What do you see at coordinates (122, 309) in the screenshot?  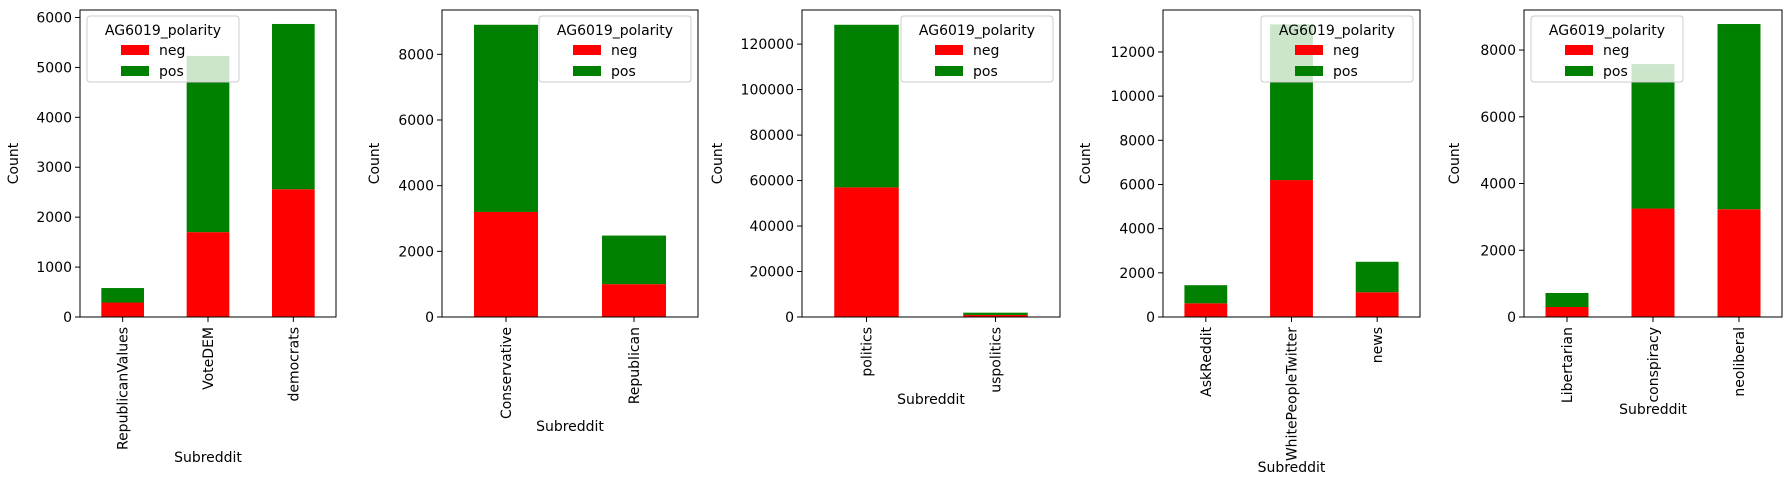 I see `bar-neg-RepublicanValues` at bounding box center [122, 309].